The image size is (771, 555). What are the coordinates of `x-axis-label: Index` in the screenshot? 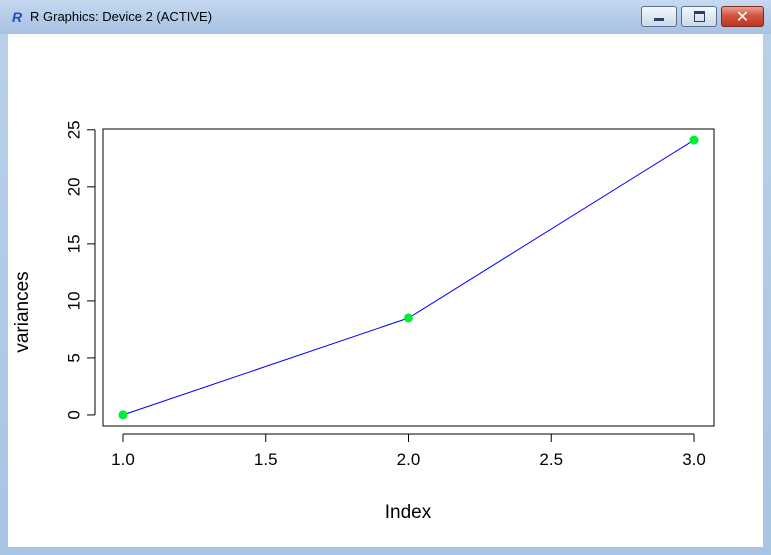 It's located at (408, 512).